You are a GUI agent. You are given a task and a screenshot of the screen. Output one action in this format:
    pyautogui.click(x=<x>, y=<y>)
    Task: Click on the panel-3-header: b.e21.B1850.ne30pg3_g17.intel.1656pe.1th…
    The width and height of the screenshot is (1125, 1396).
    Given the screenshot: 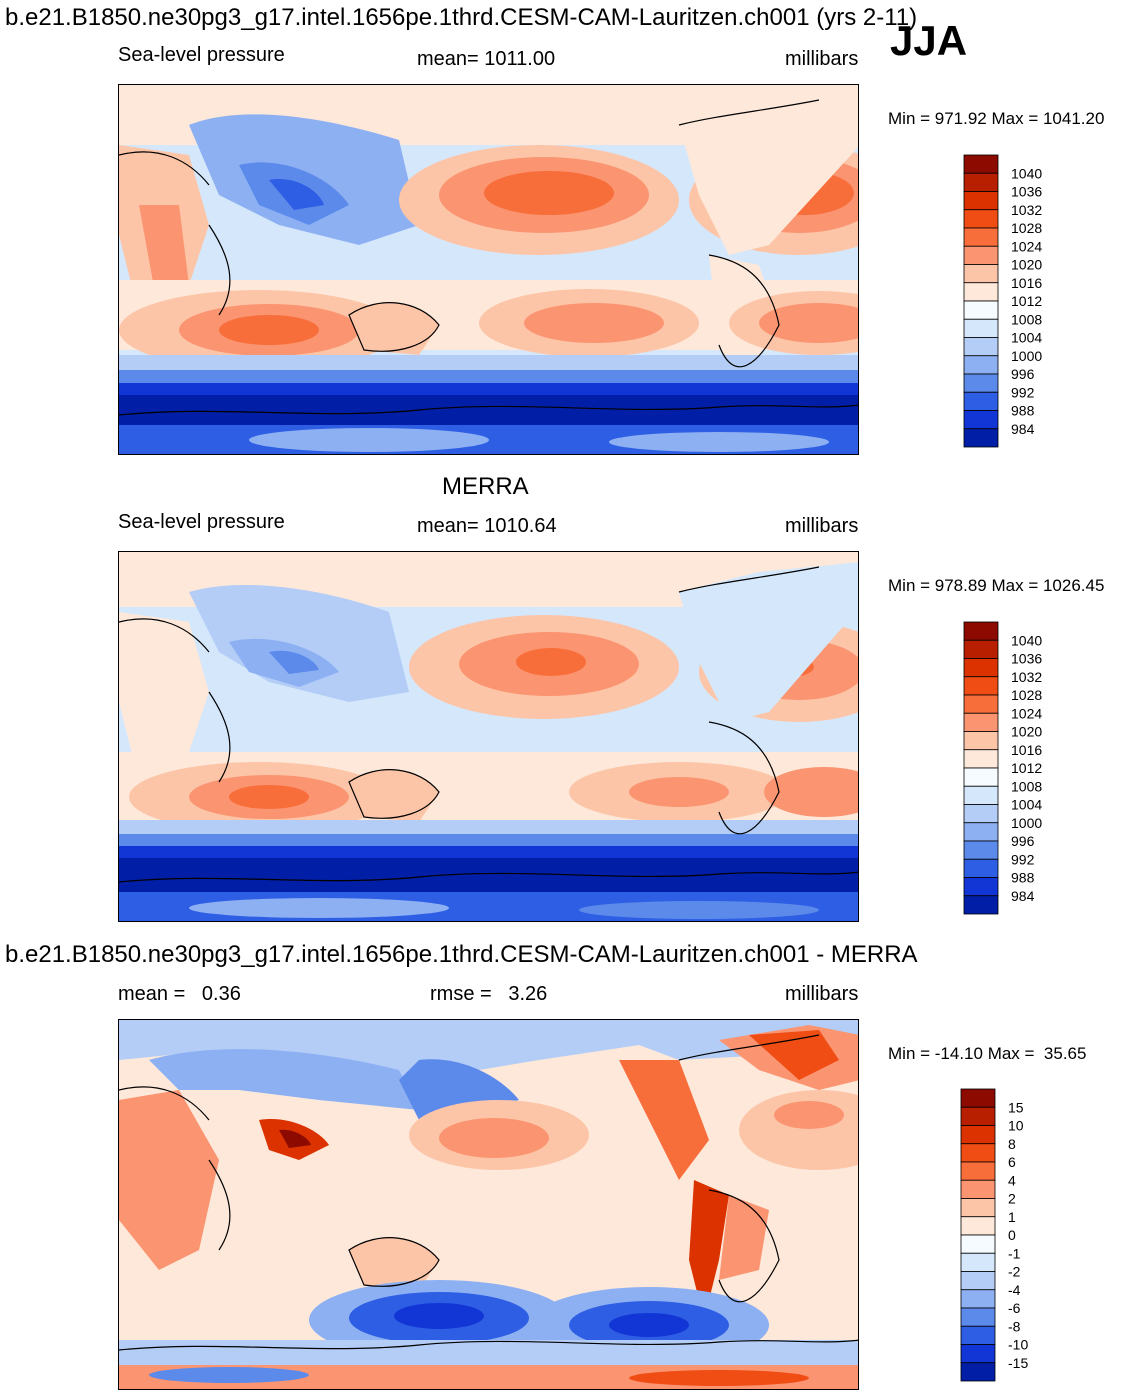 What is the action you would take?
    pyautogui.click(x=461, y=954)
    